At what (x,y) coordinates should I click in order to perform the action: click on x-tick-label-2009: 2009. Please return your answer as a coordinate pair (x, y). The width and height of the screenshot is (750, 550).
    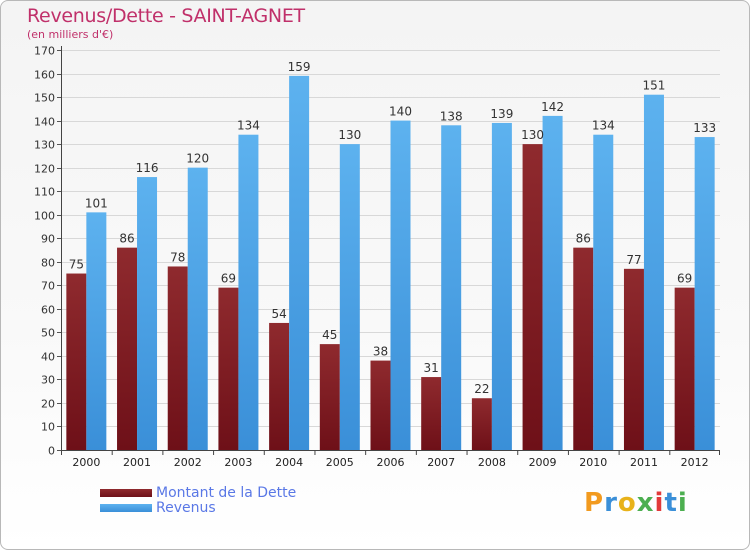
    Looking at the image, I should click on (543, 462).